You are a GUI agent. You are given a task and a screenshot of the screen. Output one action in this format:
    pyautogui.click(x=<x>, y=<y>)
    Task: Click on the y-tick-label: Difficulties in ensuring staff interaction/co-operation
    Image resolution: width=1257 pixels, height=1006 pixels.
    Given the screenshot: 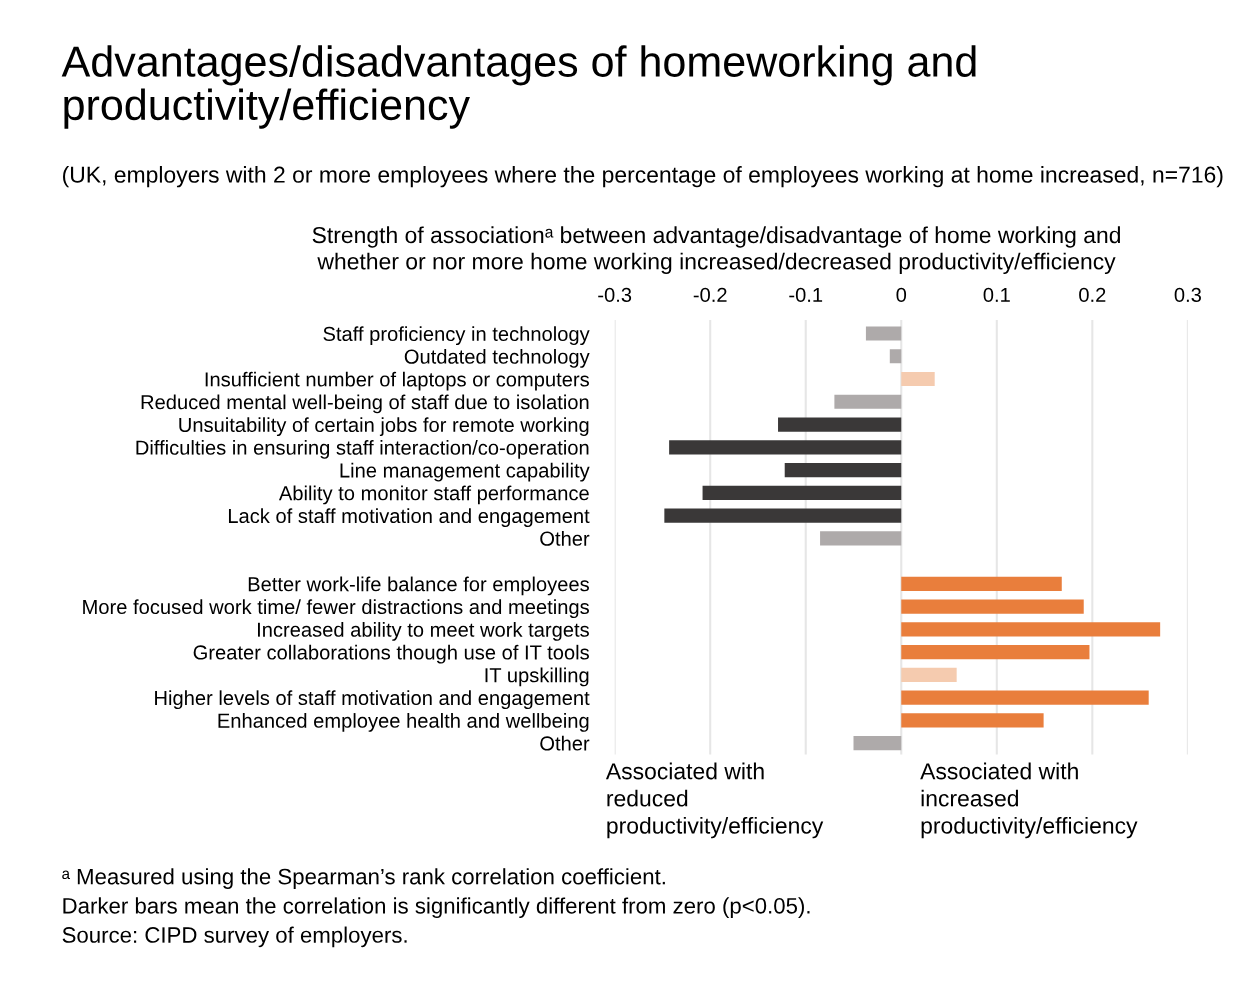 What is the action you would take?
    pyautogui.click(x=362, y=449)
    